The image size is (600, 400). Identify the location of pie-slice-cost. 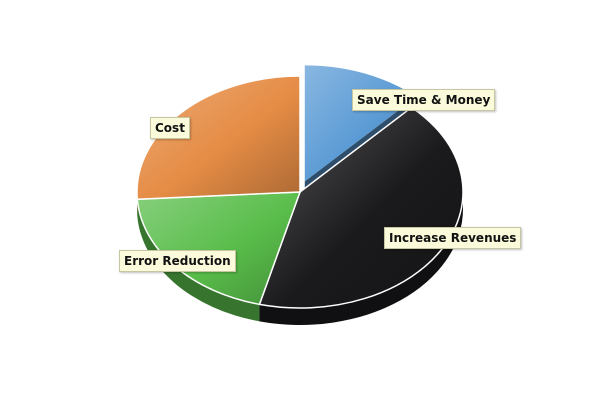
(218, 138).